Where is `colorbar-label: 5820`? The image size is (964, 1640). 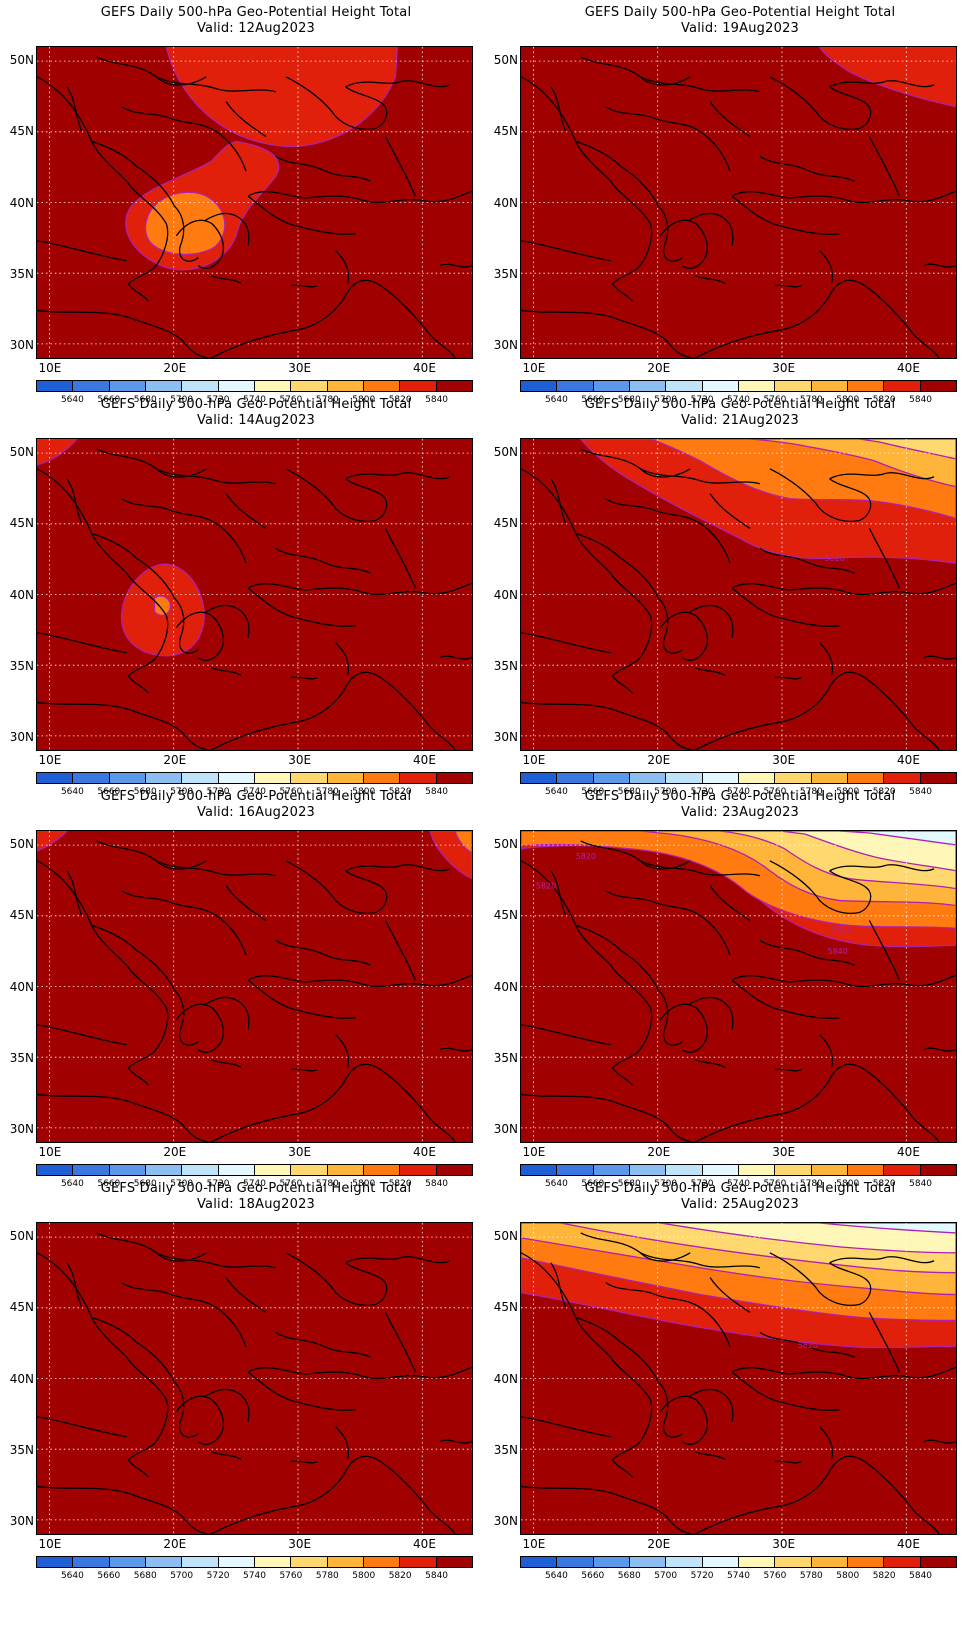 colorbar-label: 5820 is located at coordinates (400, 792).